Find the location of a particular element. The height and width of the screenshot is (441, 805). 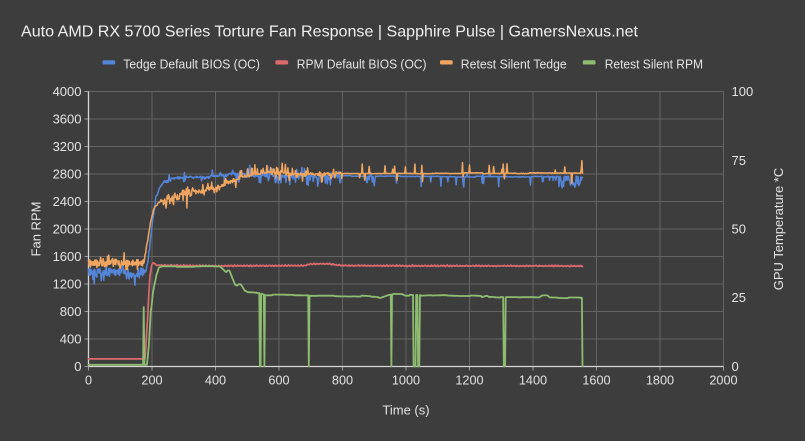

svg-text: 1800 is located at coordinates (660, 380).